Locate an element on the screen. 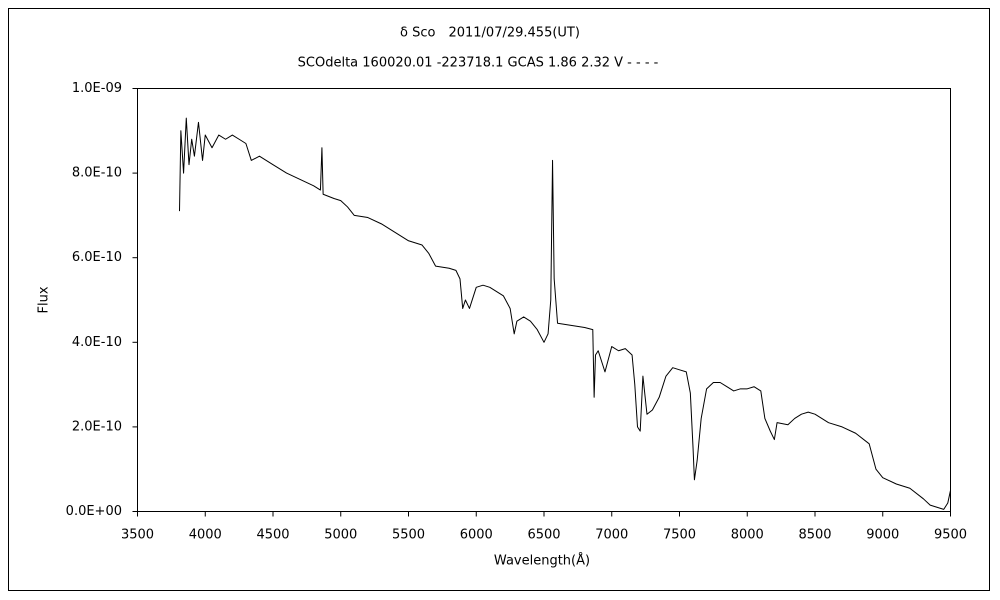 Image resolution: width=1000 pixels, height=600 pixels. y-tick-label: 6.0E-10 is located at coordinates (97, 257).